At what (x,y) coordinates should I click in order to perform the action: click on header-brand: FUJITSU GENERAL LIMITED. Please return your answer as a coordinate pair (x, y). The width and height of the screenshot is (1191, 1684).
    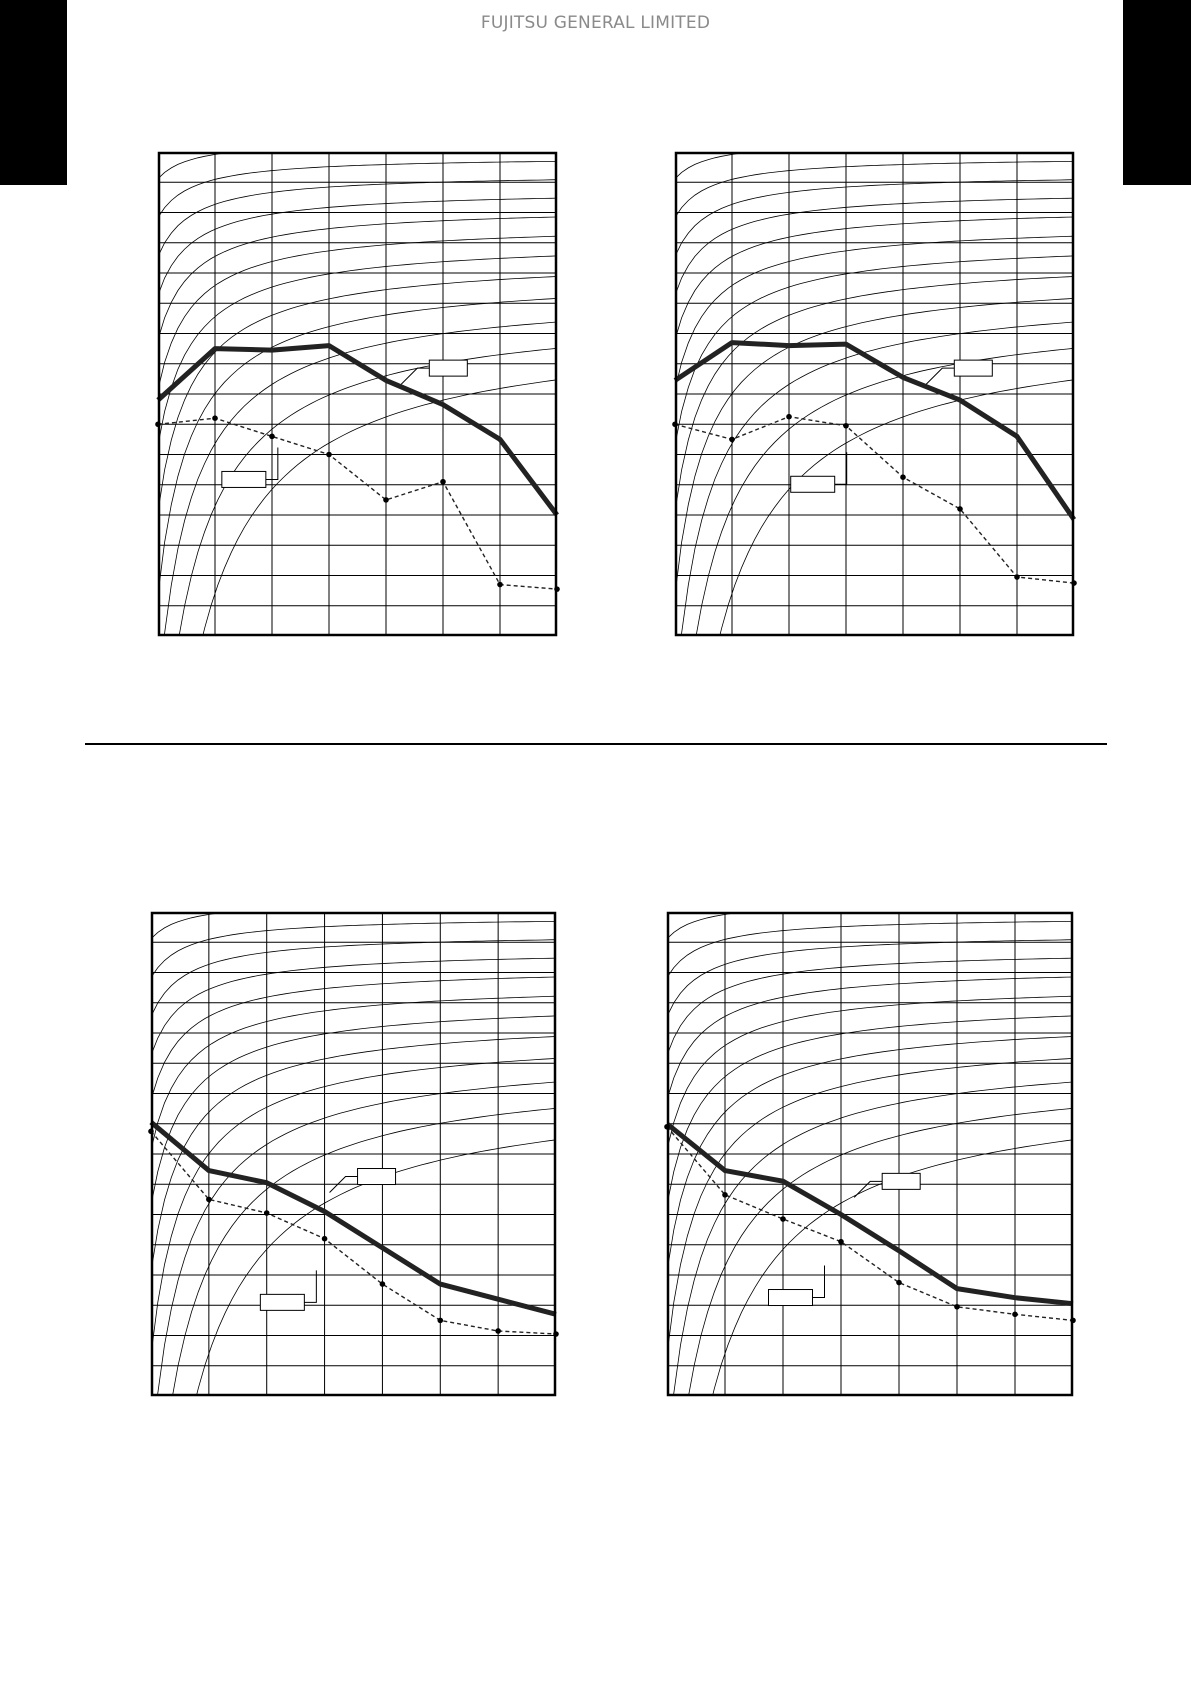
    Looking at the image, I should click on (595, 23).